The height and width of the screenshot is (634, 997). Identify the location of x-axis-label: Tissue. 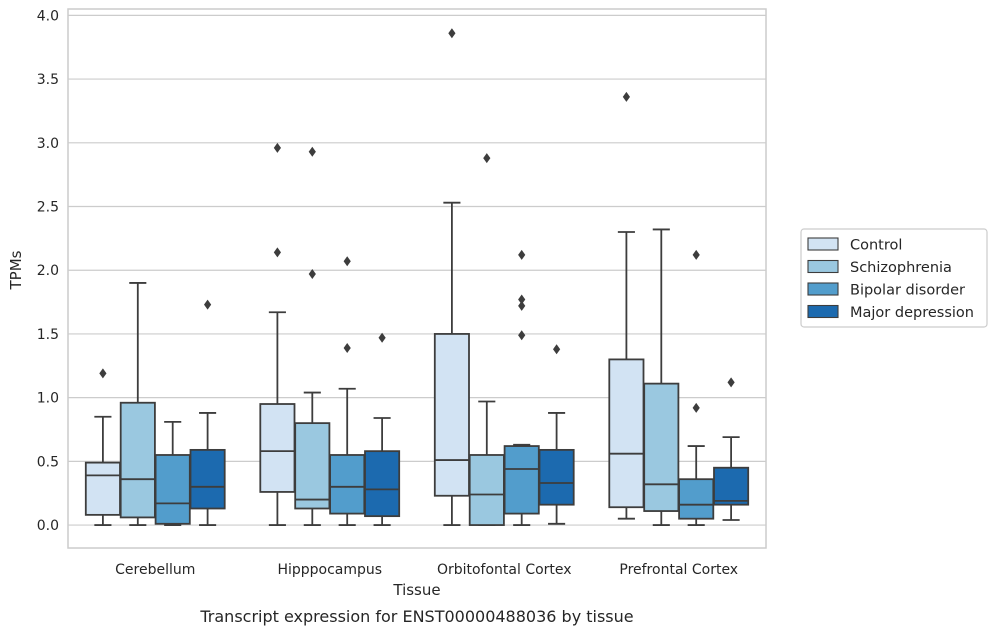
(416, 590).